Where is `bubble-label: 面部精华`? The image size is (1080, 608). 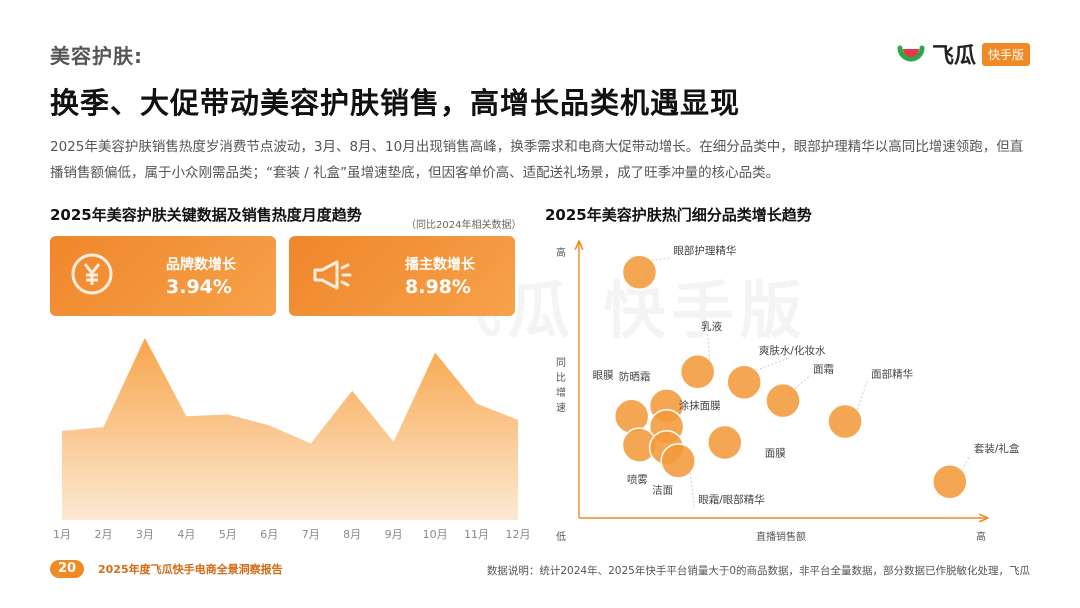 bubble-label: 面部精华 is located at coordinates (892, 374).